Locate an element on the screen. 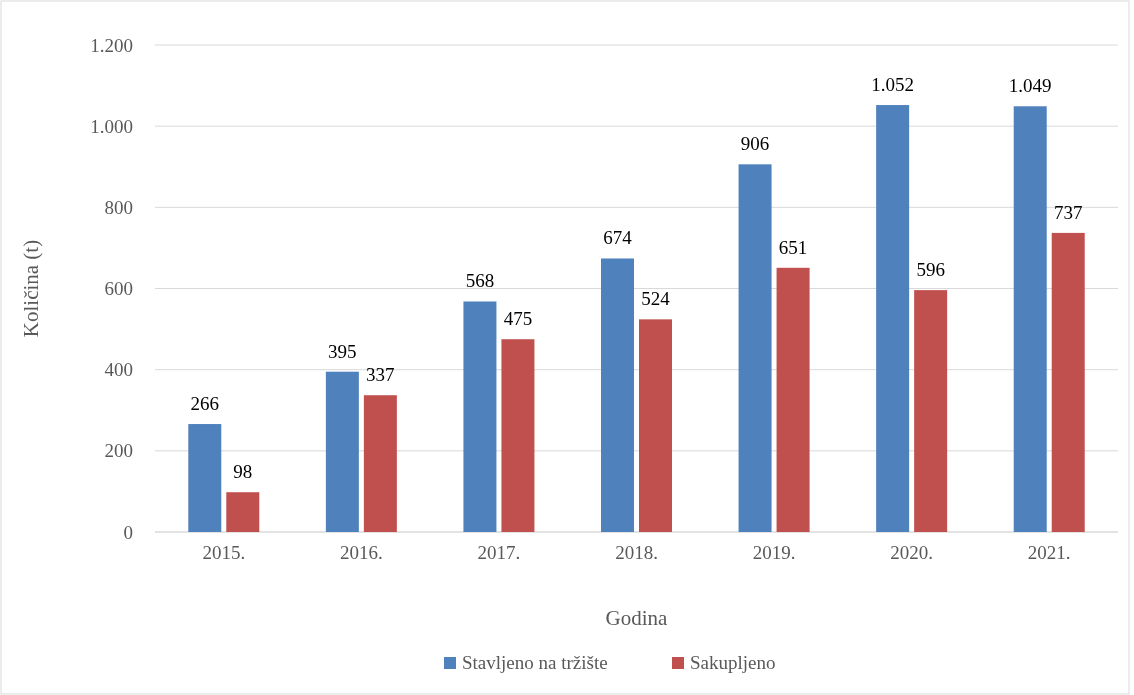 This screenshot has width=1134, height=695. data-label: 524 is located at coordinates (656, 299).